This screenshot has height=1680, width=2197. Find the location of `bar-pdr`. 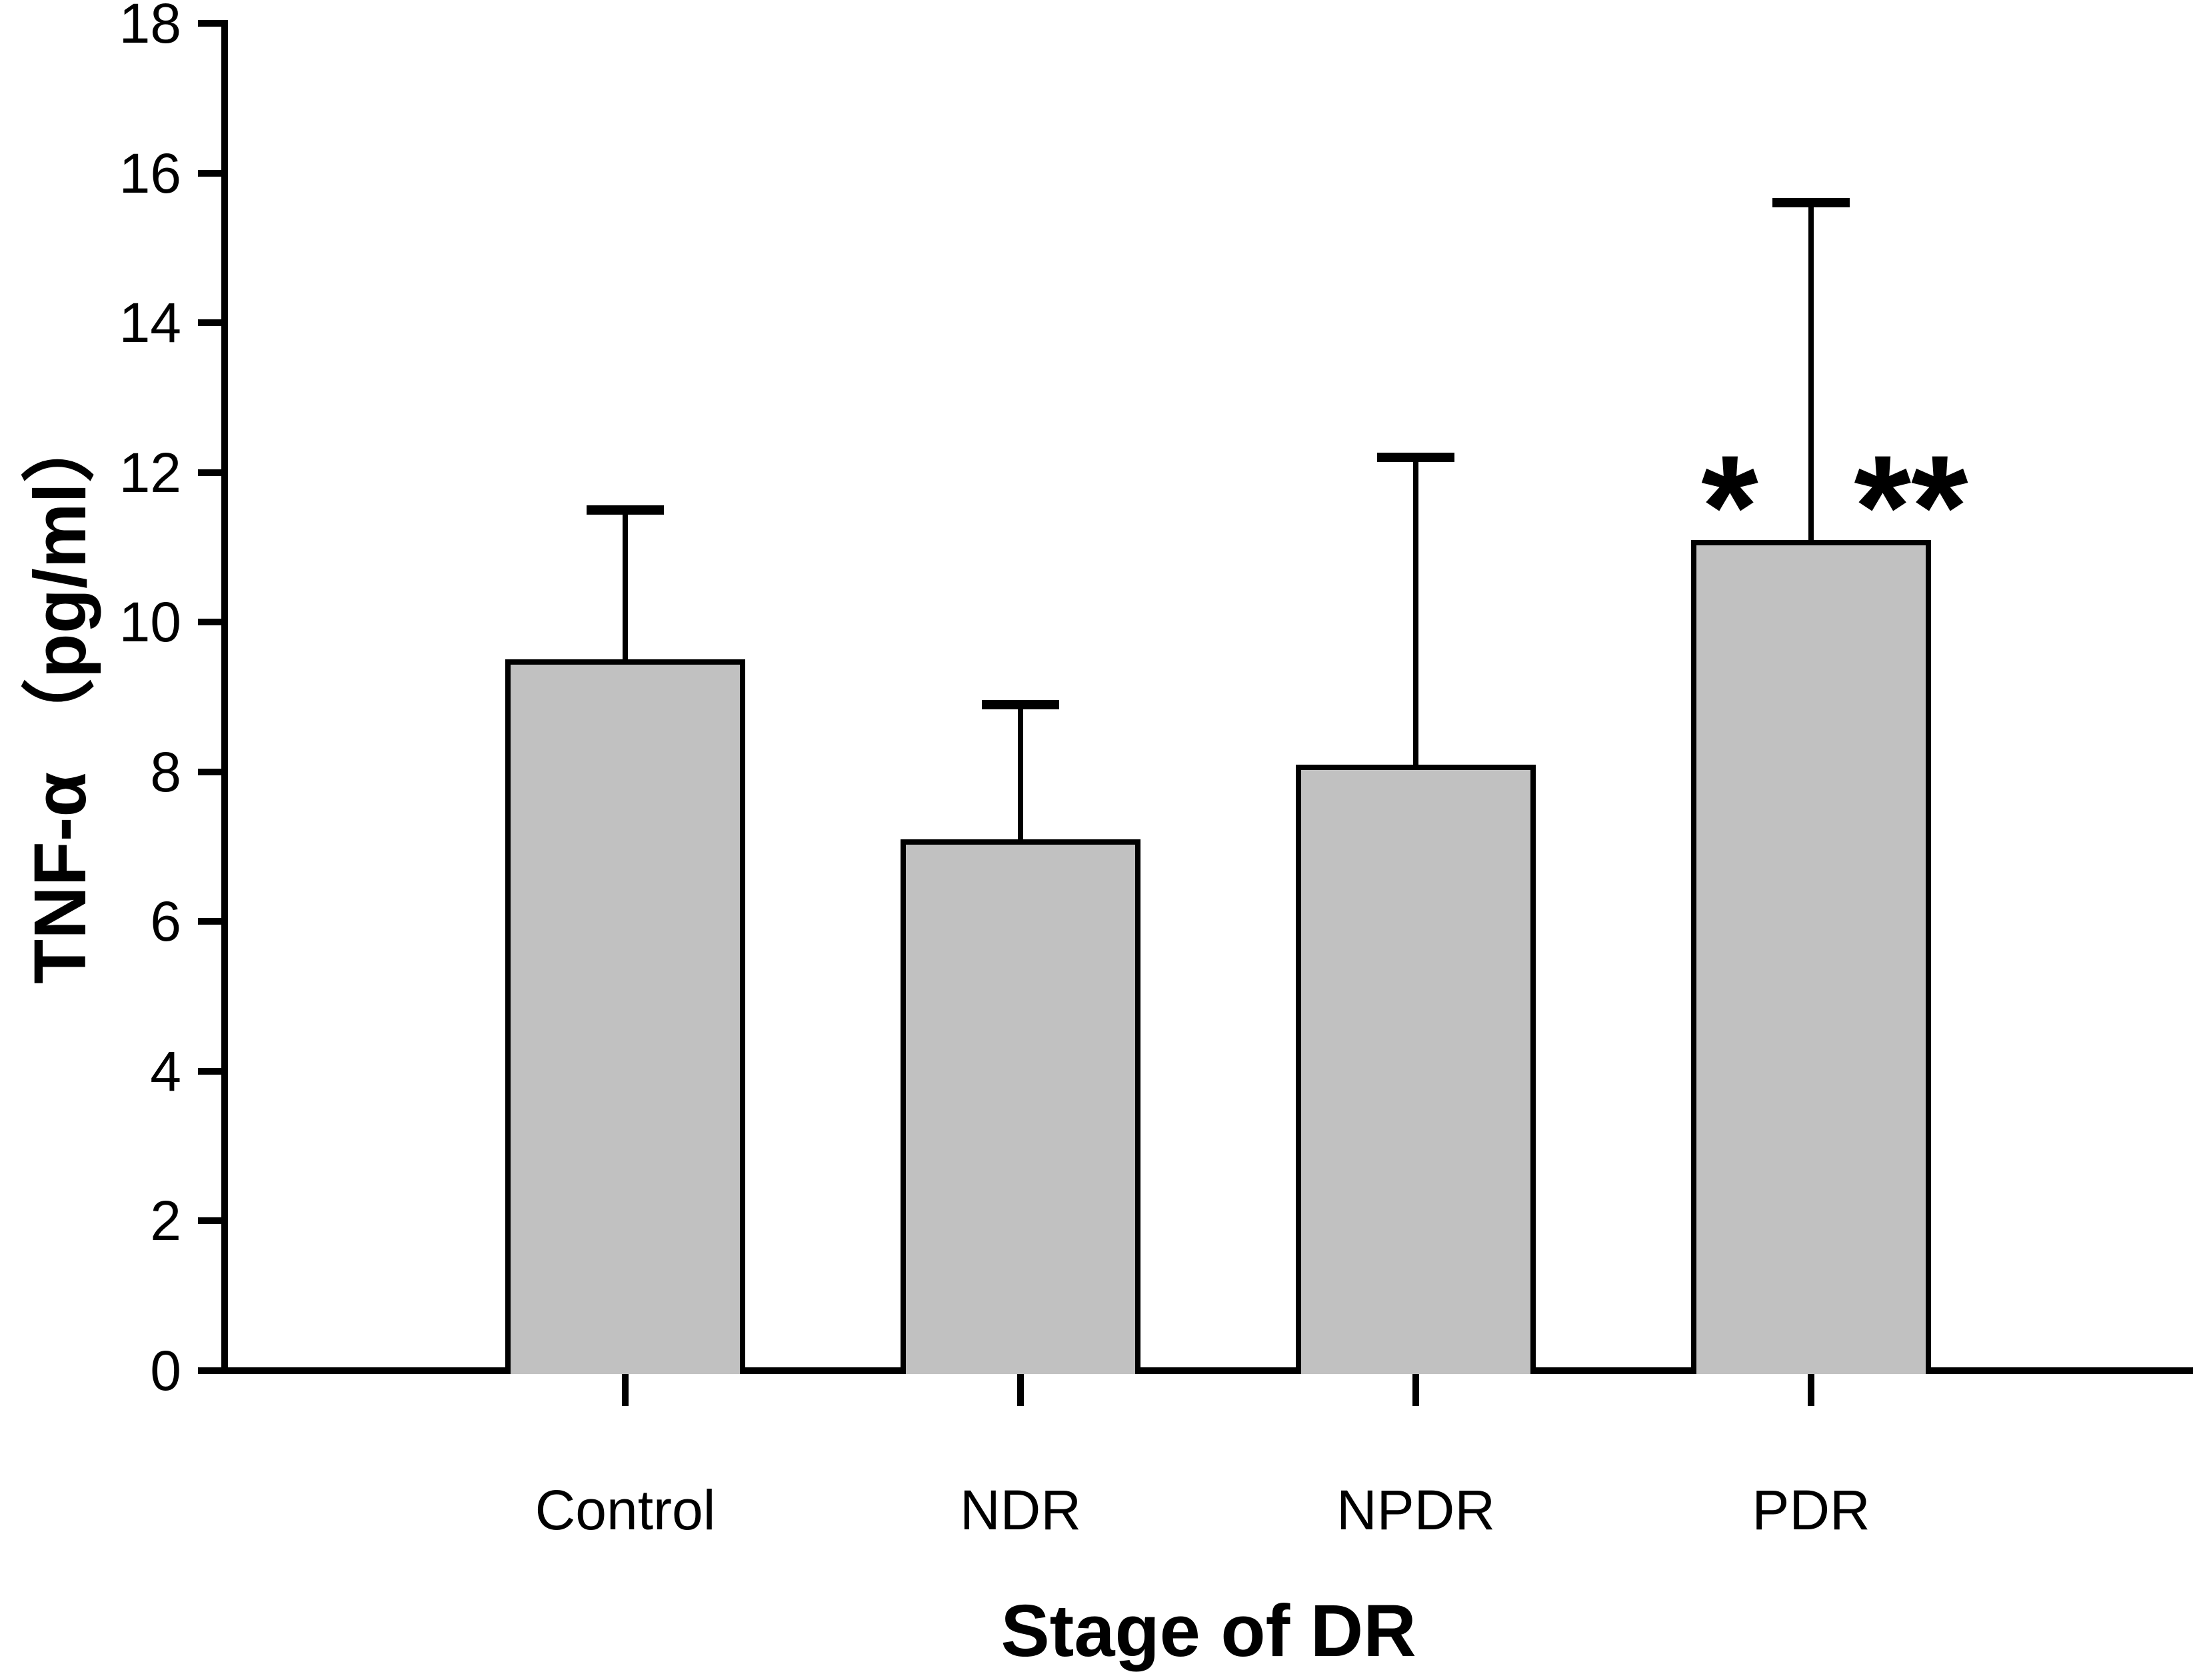

bar-pdr is located at coordinates (1811, 957).